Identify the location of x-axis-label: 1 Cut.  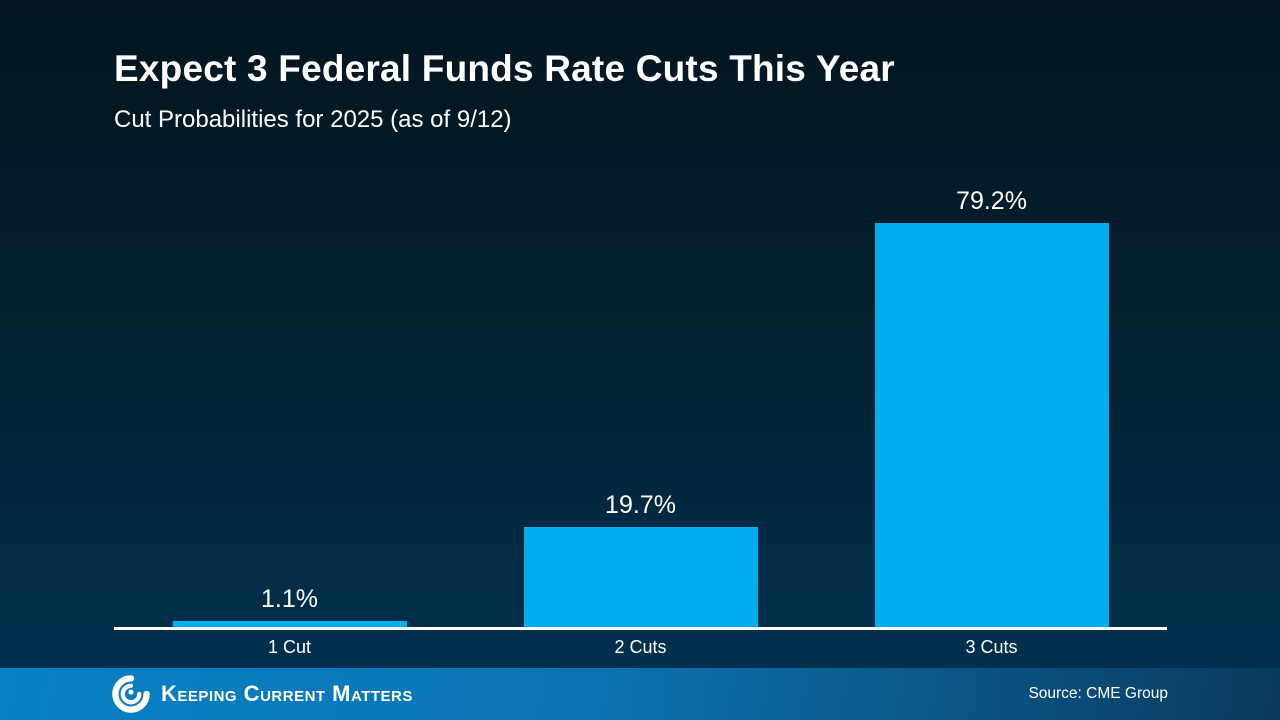
(289, 647).